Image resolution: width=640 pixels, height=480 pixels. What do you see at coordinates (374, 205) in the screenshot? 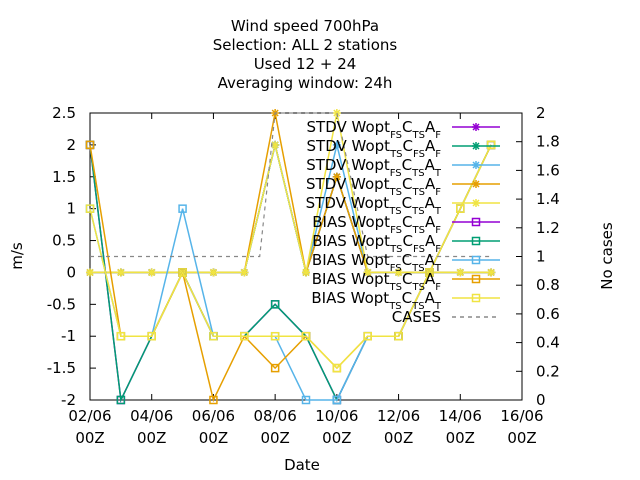
I see `legend-label: STDV WoptTSCTSAT` at bounding box center [374, 205].